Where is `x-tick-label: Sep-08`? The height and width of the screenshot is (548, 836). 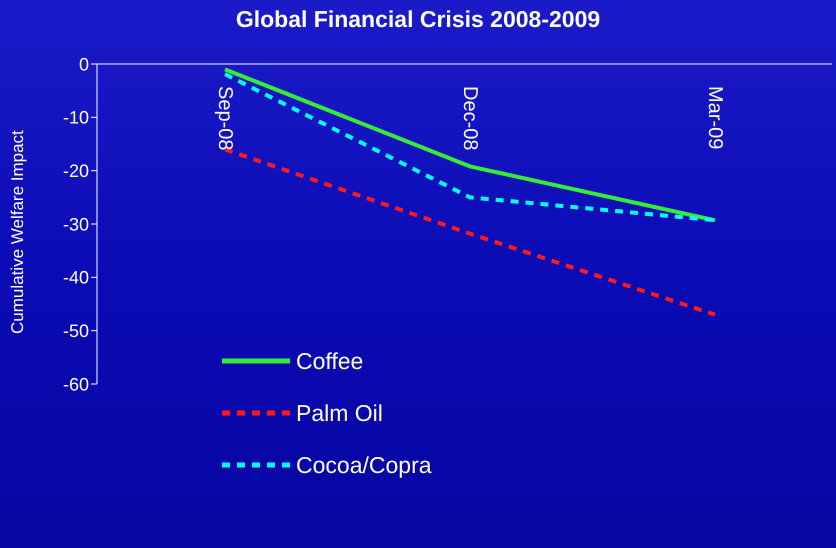
x-tick-label: Sep-08 is located at coordinates (225, 118).